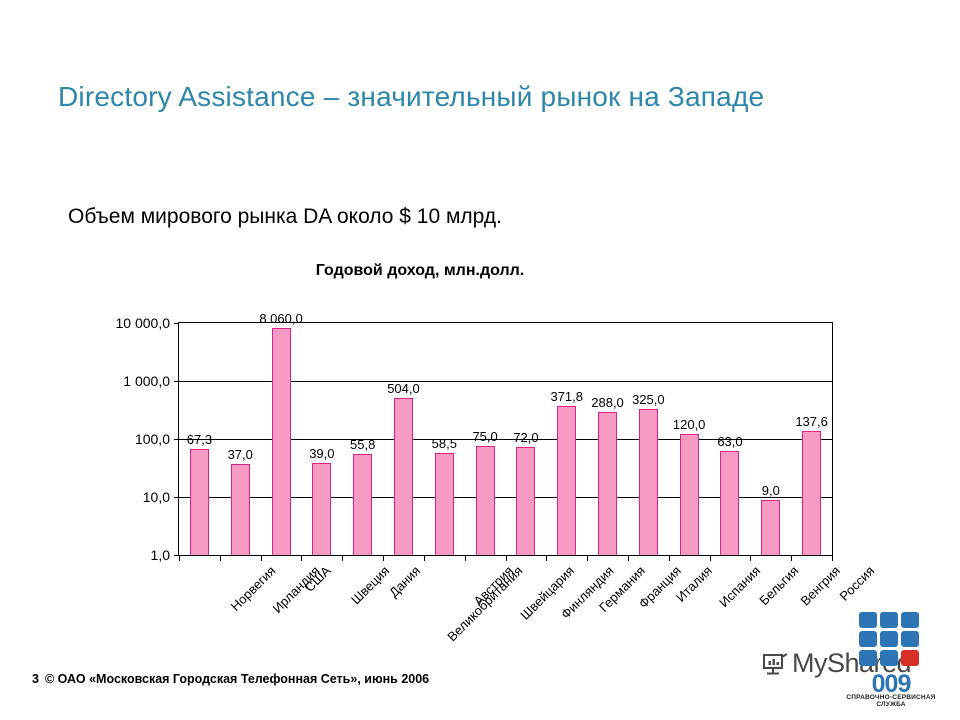 The image size is (960, 720). What do you see at coordinates (526, 438) in the screenshot?
I see `bar-value-label: 72,0` at bounding box center [526, 438].